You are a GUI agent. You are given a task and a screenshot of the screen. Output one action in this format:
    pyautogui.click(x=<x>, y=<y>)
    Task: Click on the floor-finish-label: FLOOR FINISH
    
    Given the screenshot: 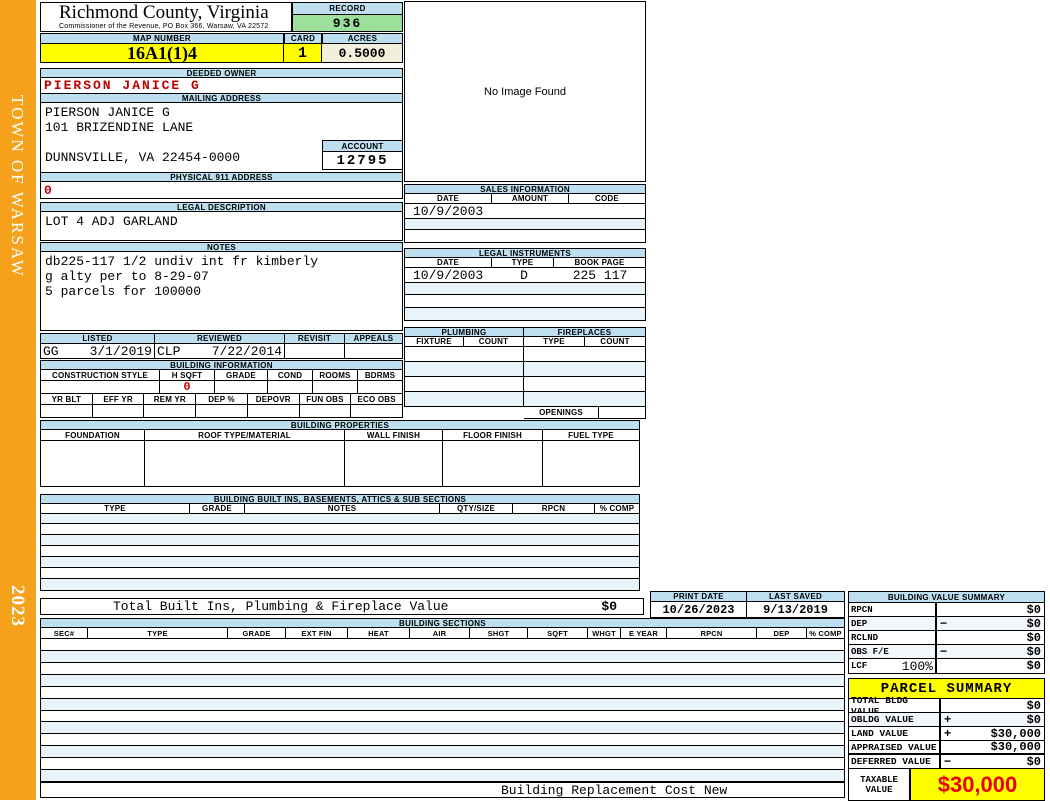 What is the action you would take?
    pyautogui.click(x=493, y=435)
    